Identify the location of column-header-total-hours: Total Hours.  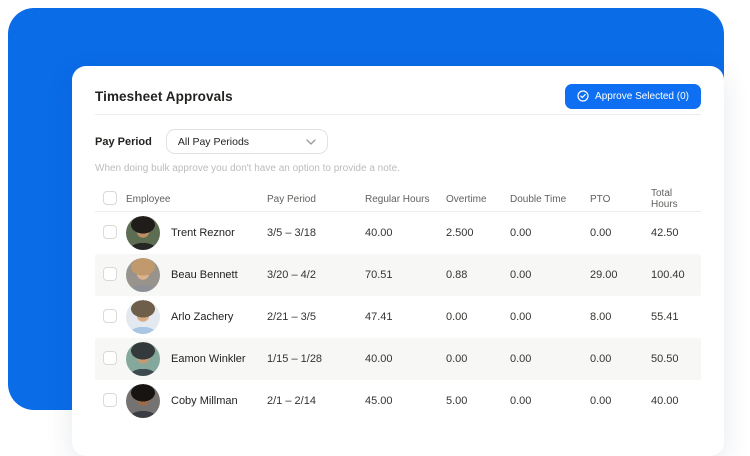
(664, 199).